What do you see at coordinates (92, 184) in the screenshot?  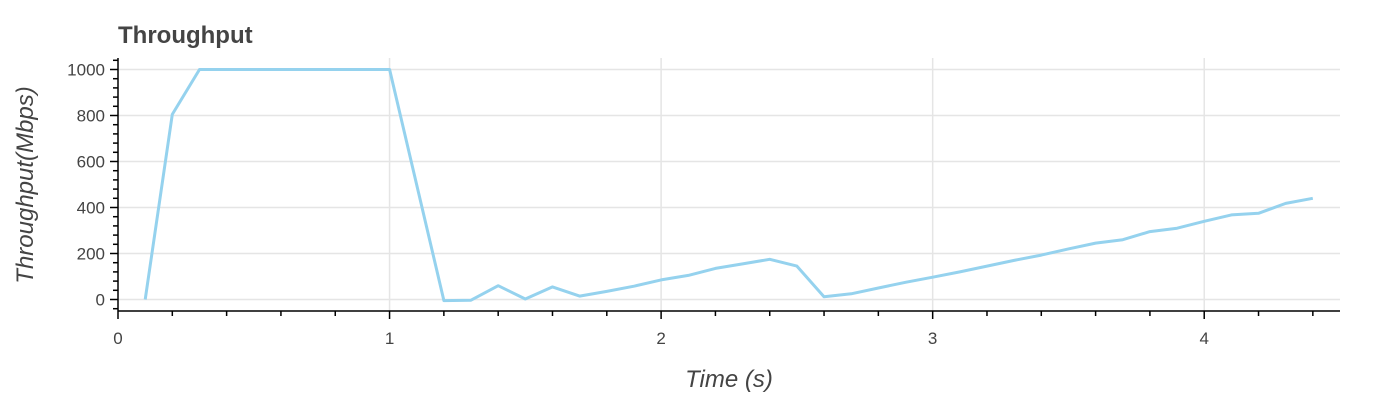 I see `y-axis-ticks: 0 200 400 600 800 1000` at bounding box center [92, 184].